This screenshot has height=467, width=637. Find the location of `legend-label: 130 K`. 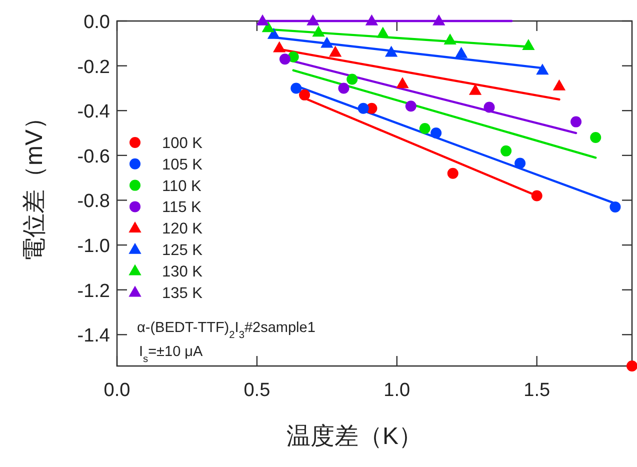

legend-label: 130 K is located at coordinates (183, 271).